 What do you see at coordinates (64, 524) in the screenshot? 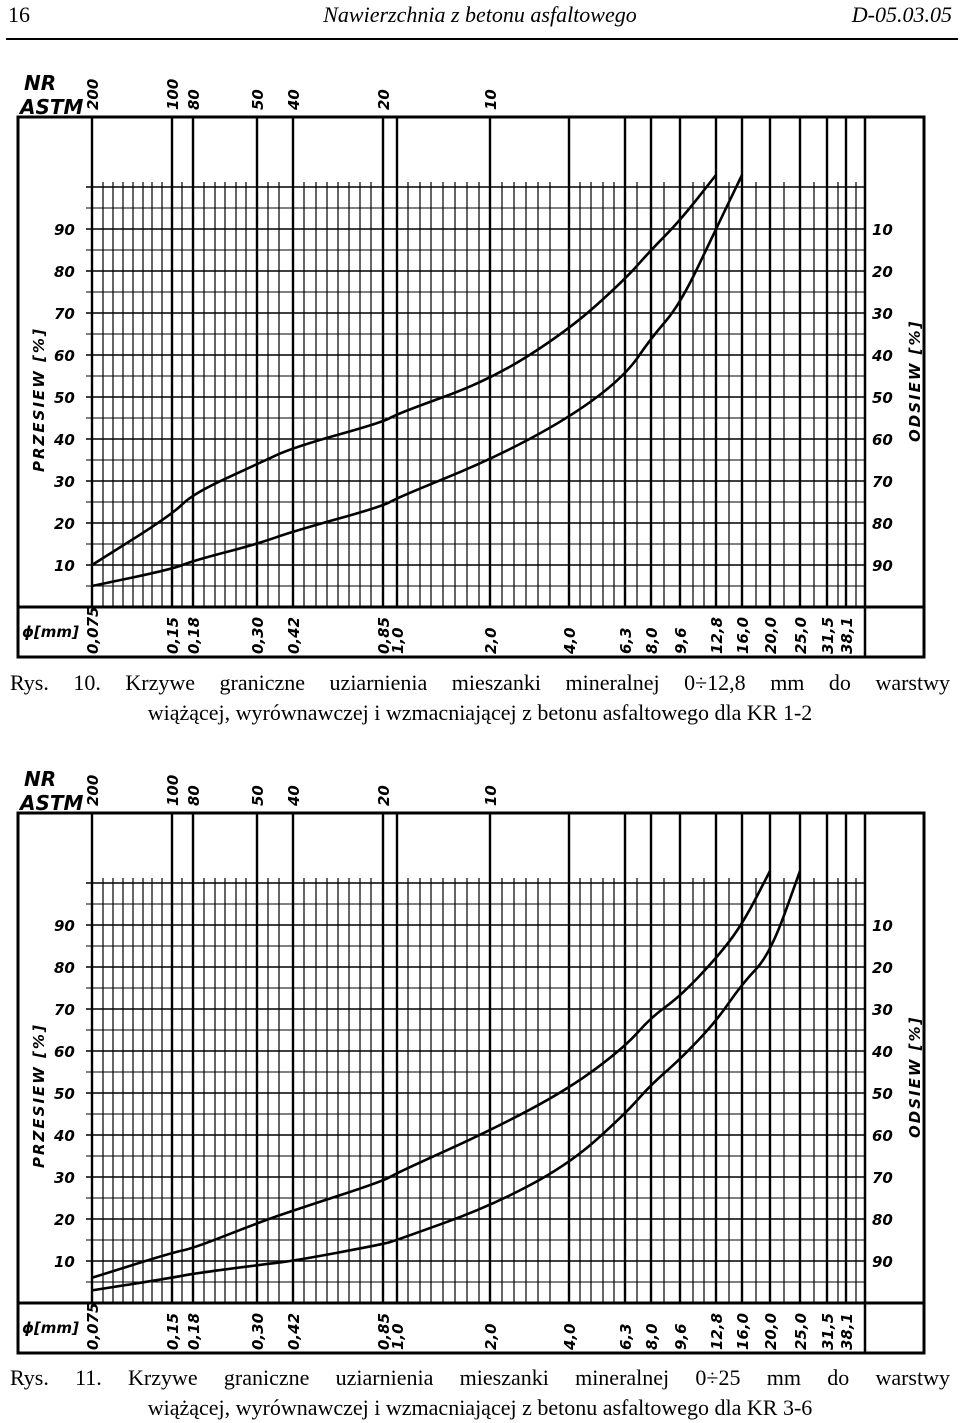
I see `chart1-y-tick-left-20: 20` at bounding box center [64, 524].